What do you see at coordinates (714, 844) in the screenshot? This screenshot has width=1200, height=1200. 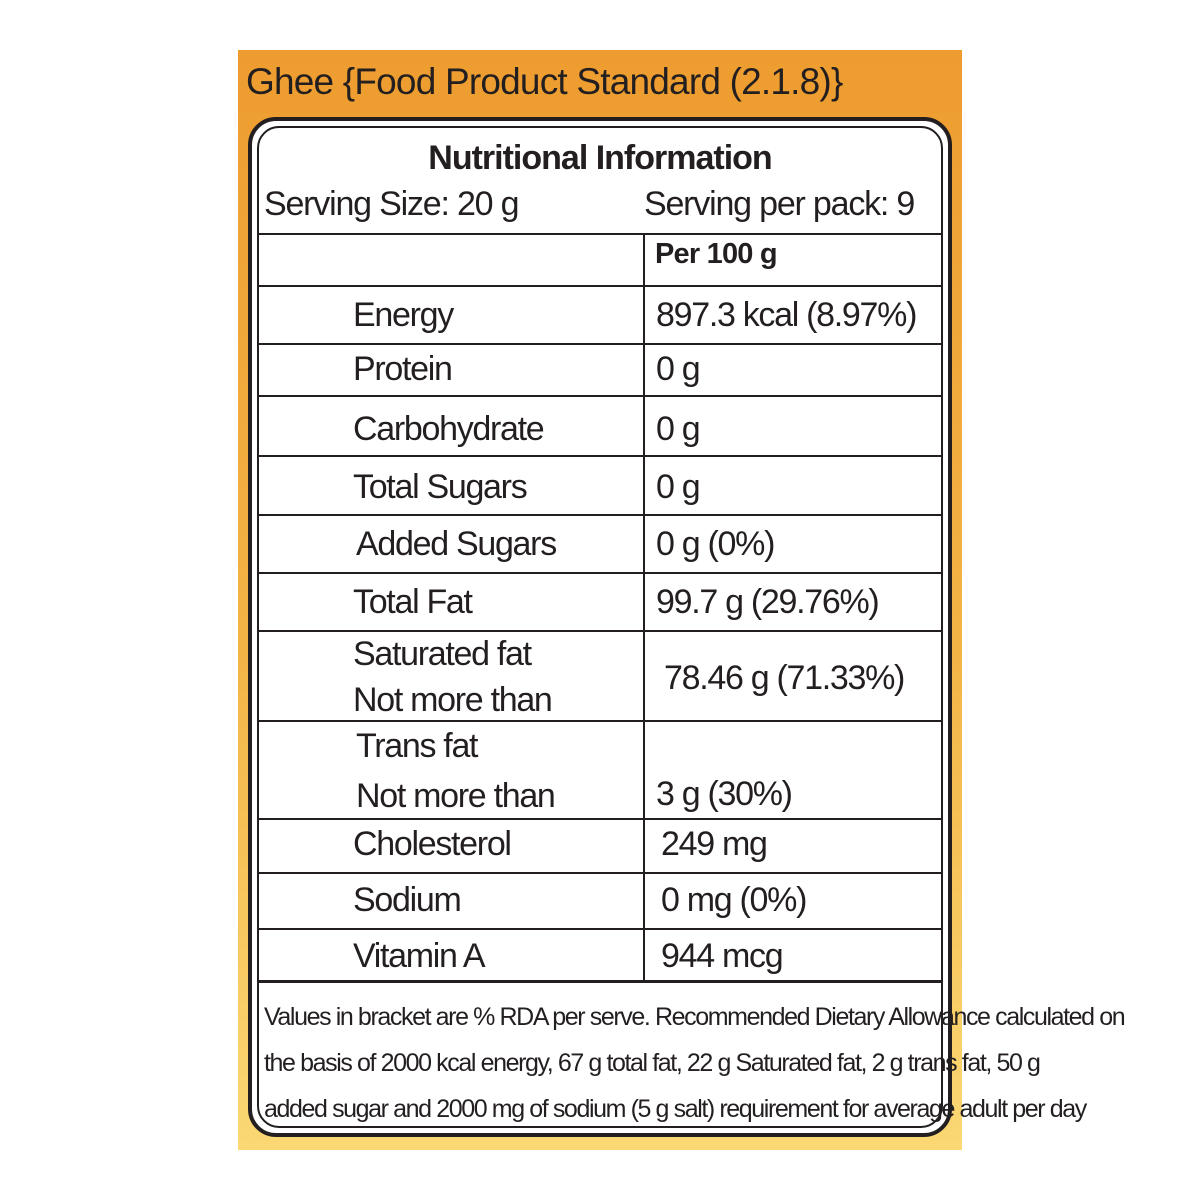 I see `nutrient-value: 249 mg` at bounding box center [714, 844].